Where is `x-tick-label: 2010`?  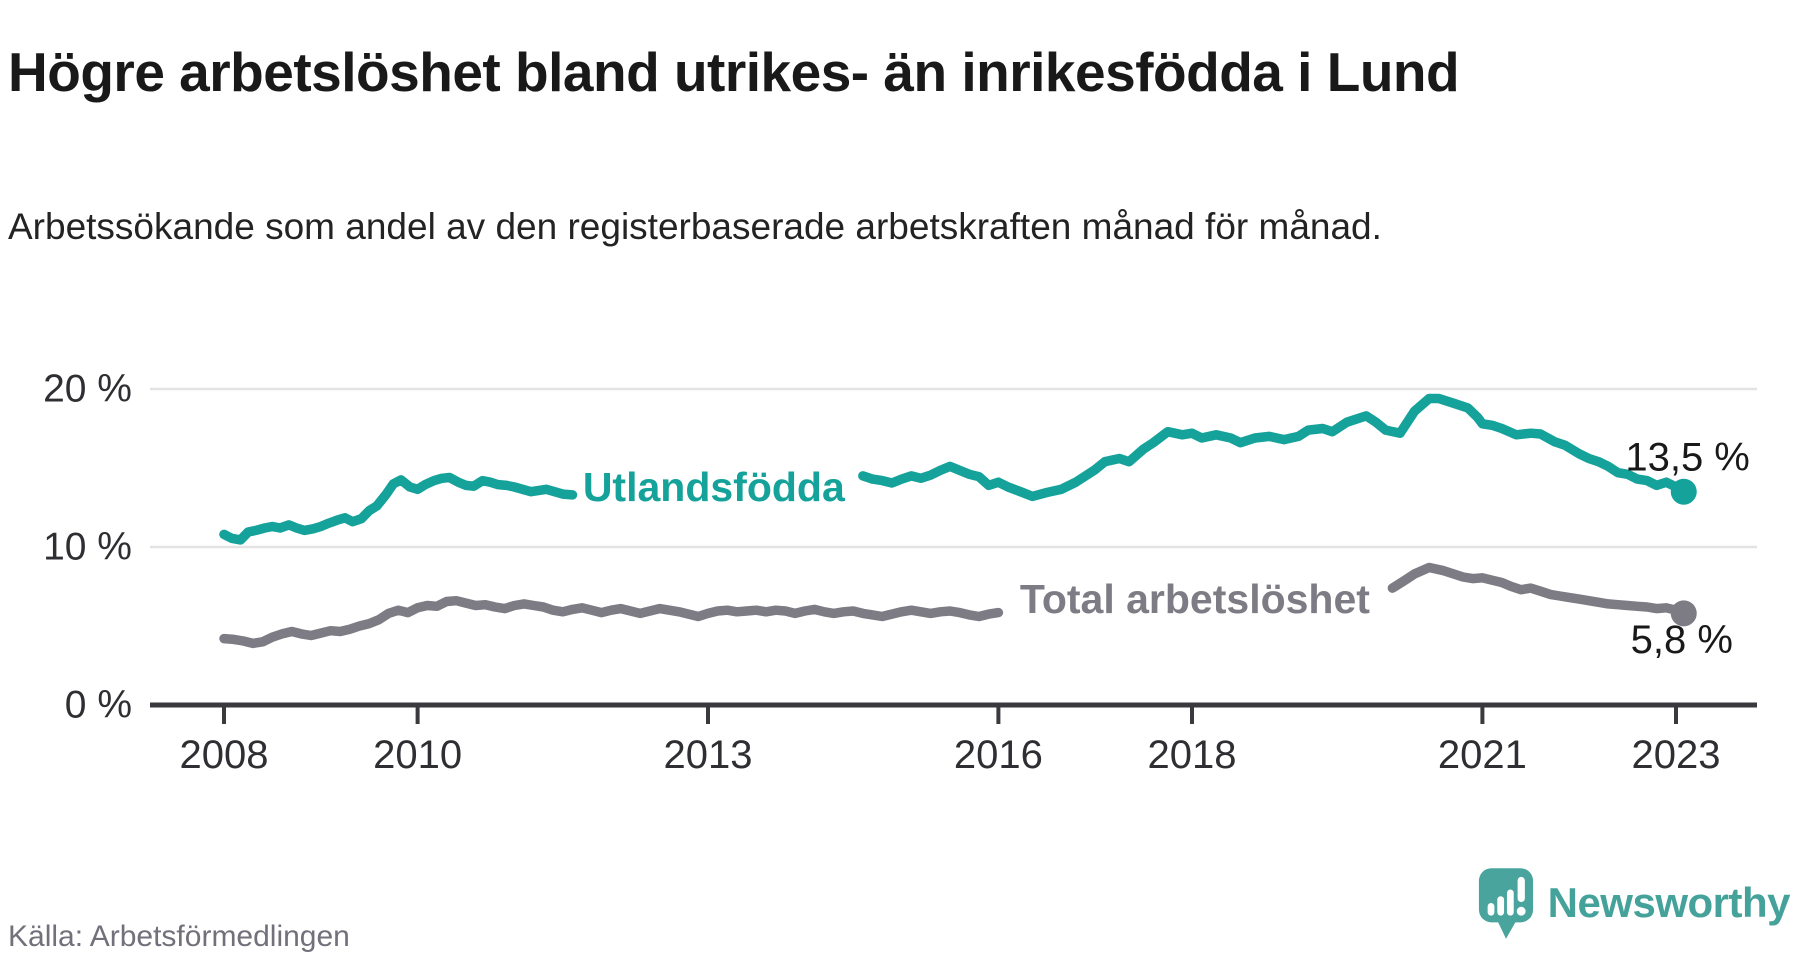
x-tick-label: 2010 is located at coordinates (417, 755).